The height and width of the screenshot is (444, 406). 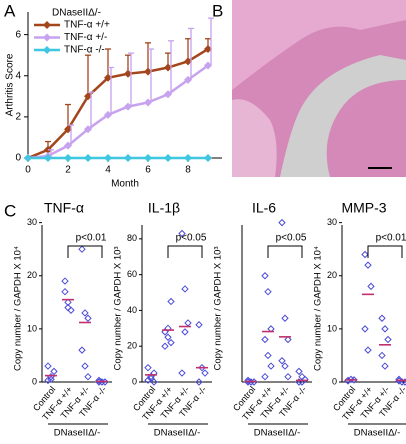 I want to click on y-axis-label: Copy number / GAPDH X 10⁴, so click(x=18, y=308).